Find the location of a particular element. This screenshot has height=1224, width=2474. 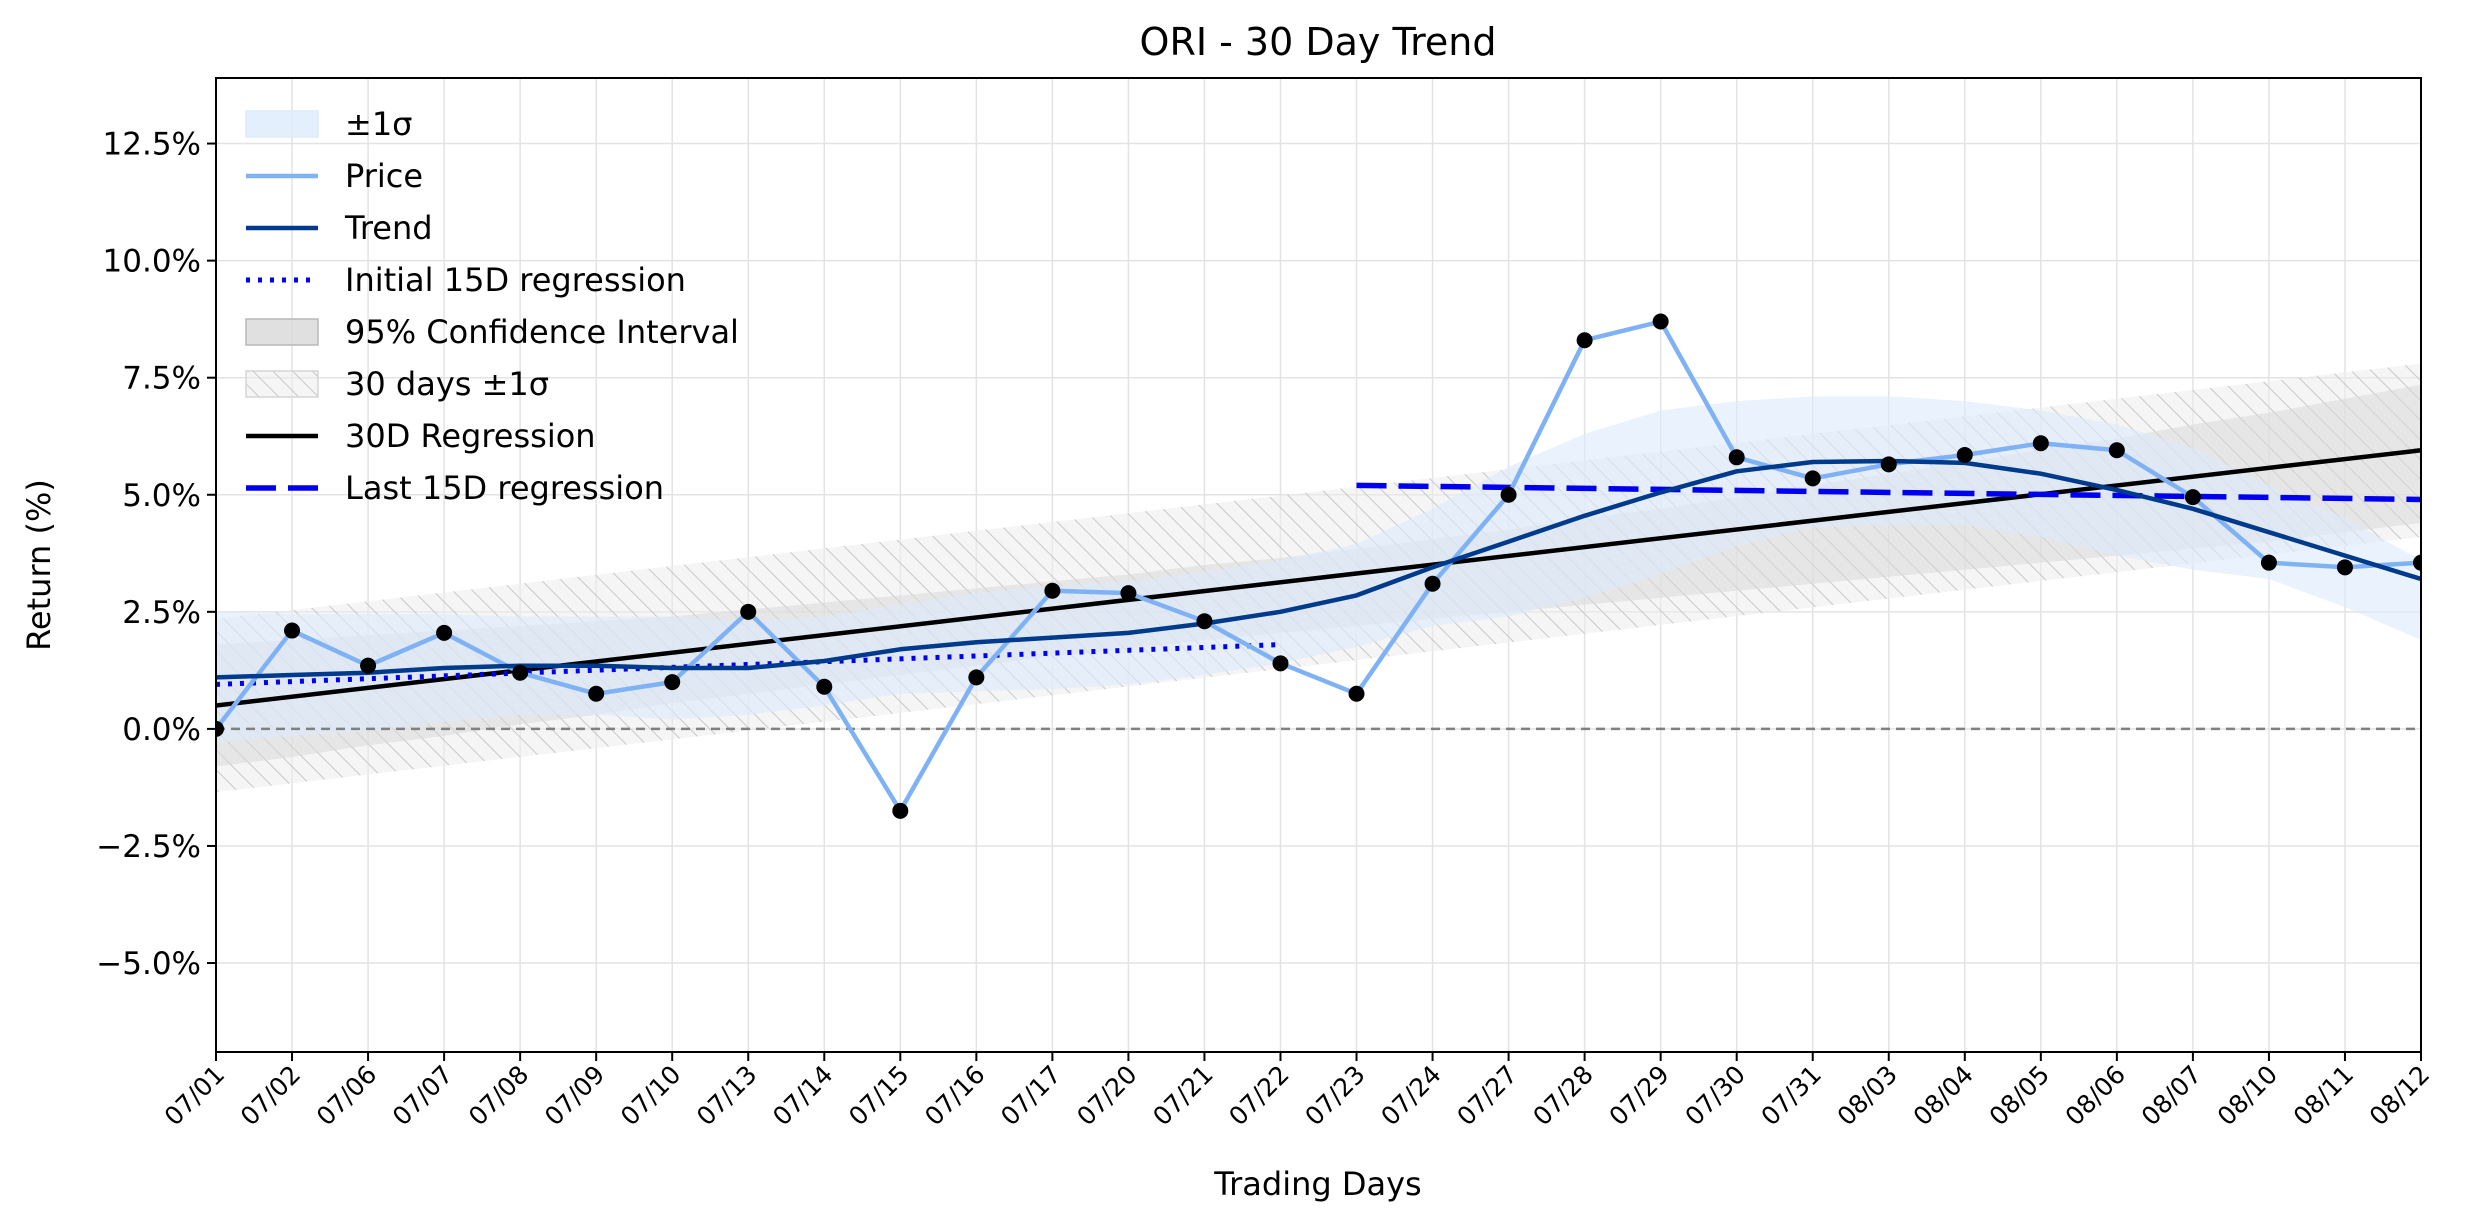

y-axis: −5.0% −2.5% 0.0% 2.5% 5.0% 7.5% 10.0% 12.5% is located at coordinates (156, 554).